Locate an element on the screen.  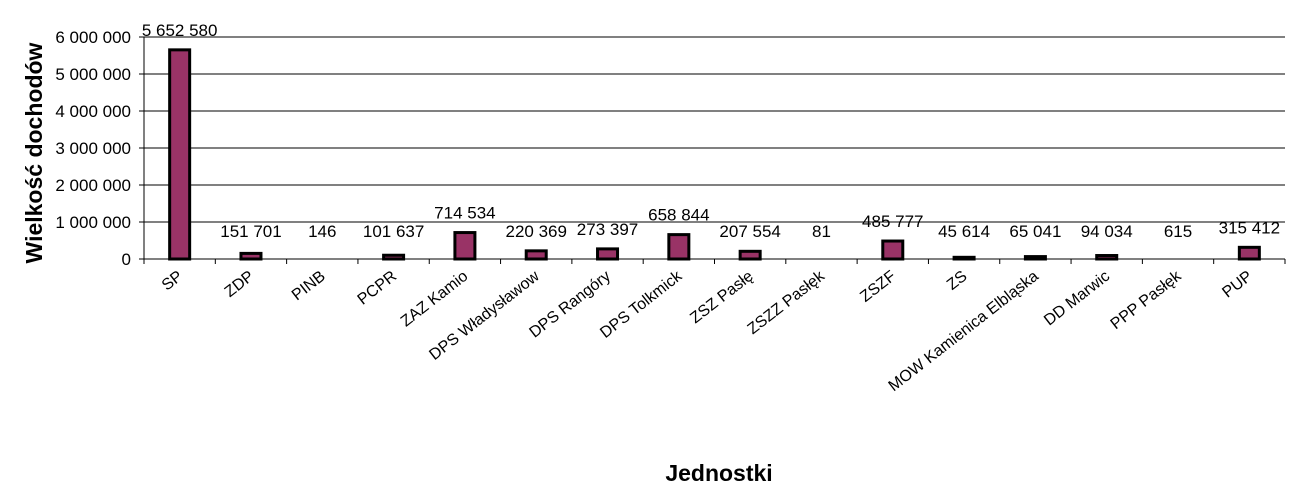
x-tick-label: ZDP is located at coordinates (240, 284).